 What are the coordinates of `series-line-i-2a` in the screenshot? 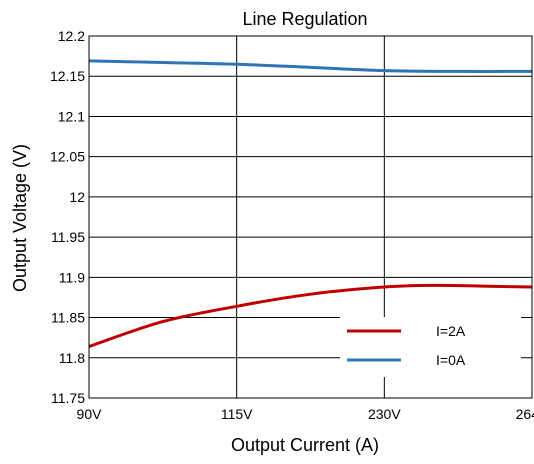 It's located at (310, 315).